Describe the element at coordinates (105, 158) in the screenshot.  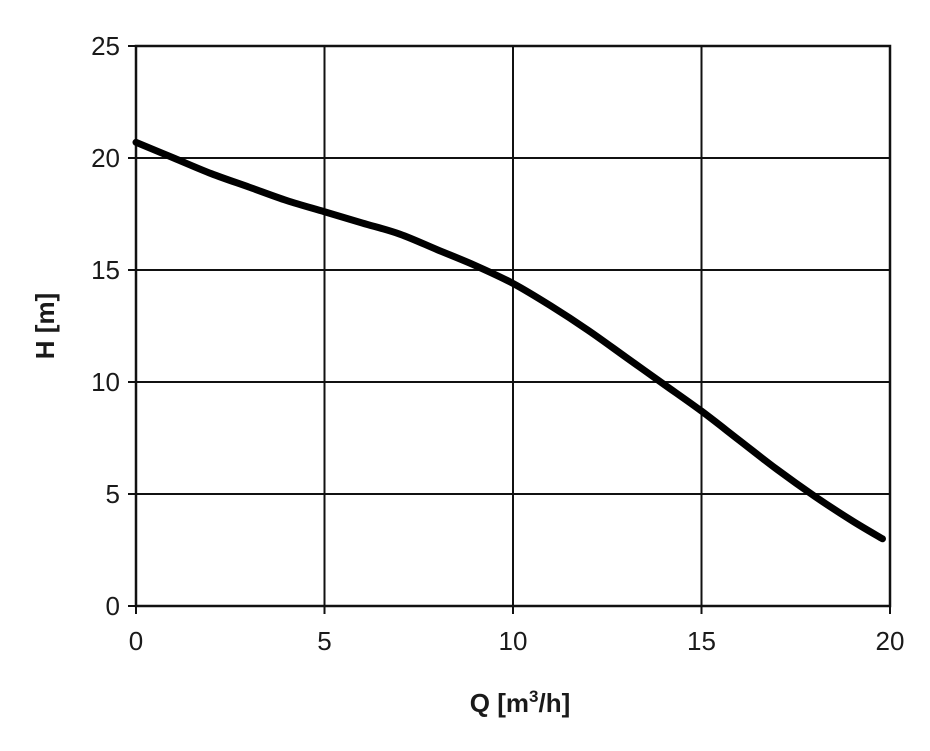
I see `y-tick-label-20: 20` at that location.